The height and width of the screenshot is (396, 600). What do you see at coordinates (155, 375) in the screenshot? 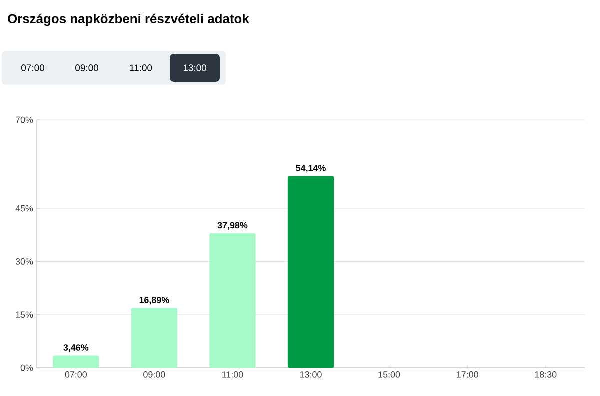
I see `x-tick-label: 09:00` at bounding box center [155, 375].